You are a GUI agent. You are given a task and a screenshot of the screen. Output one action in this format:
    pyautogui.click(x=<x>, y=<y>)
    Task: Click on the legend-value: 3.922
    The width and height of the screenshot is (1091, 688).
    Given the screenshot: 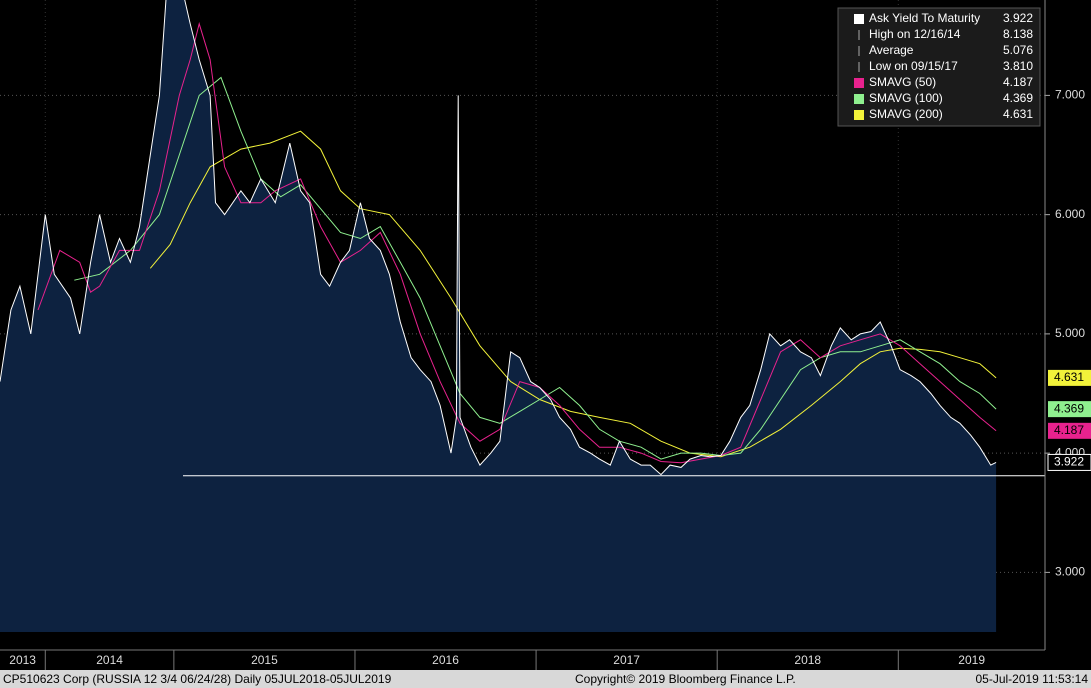 What is the action you would take?
    pyautogui.click(x=1018, y=18)
    